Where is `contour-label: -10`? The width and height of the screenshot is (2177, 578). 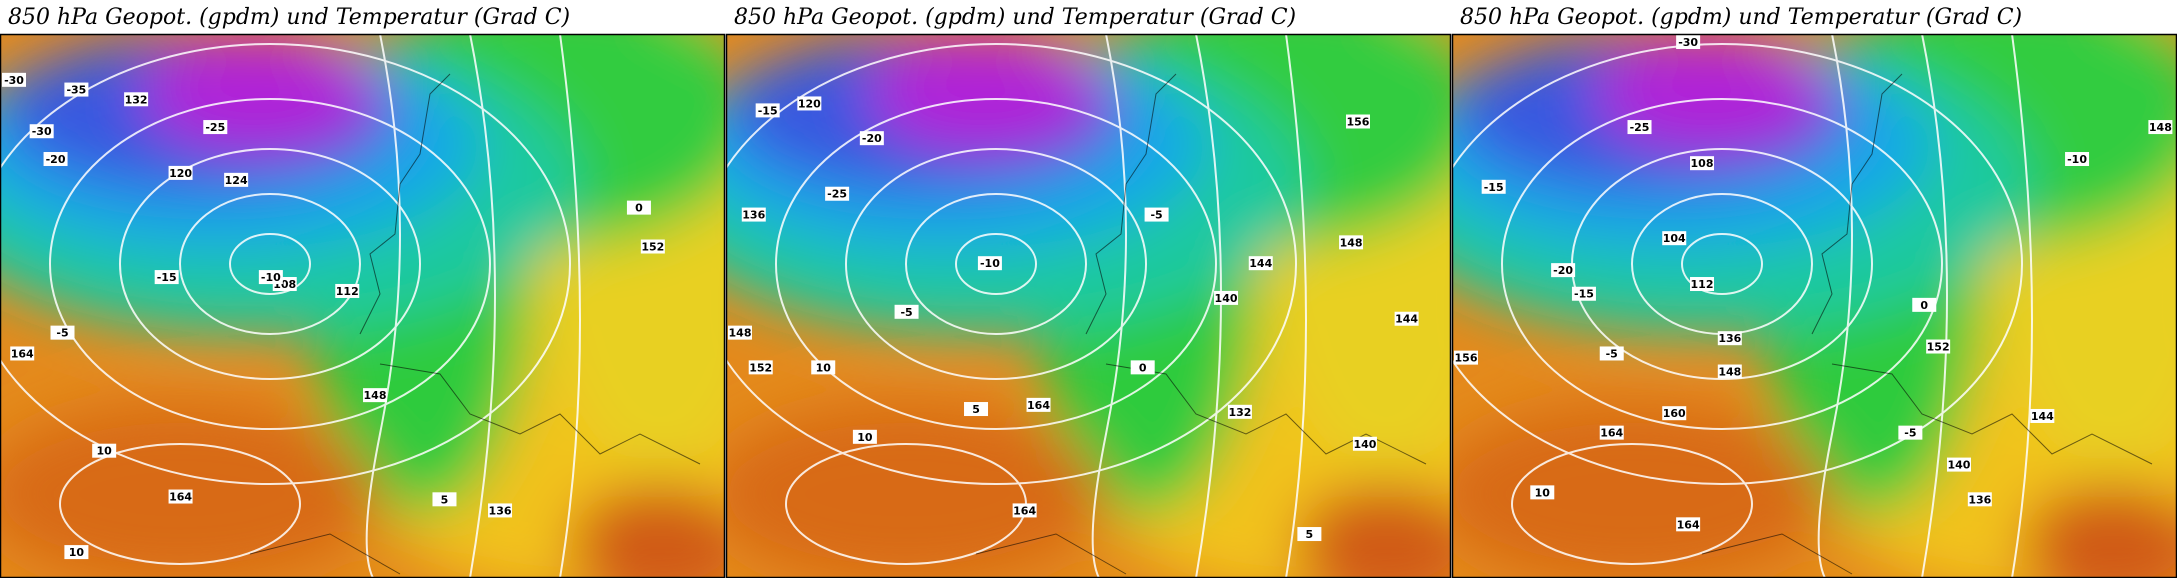 contour-label: -10 is located at coordinates (2077, 159).